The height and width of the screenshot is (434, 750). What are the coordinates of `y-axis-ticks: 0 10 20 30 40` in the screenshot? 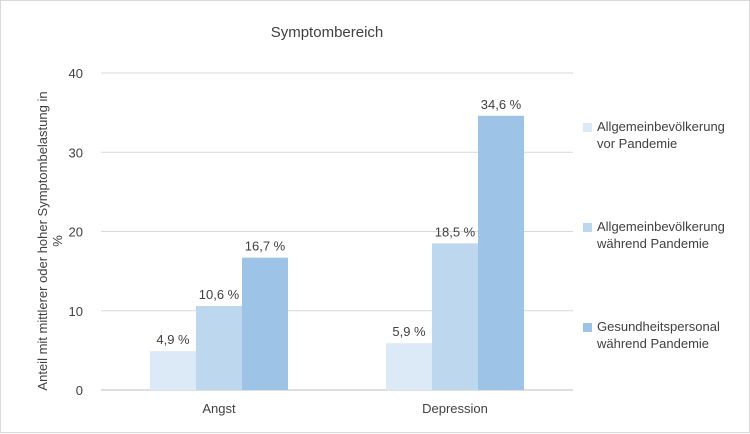 It's located at (76, 232).